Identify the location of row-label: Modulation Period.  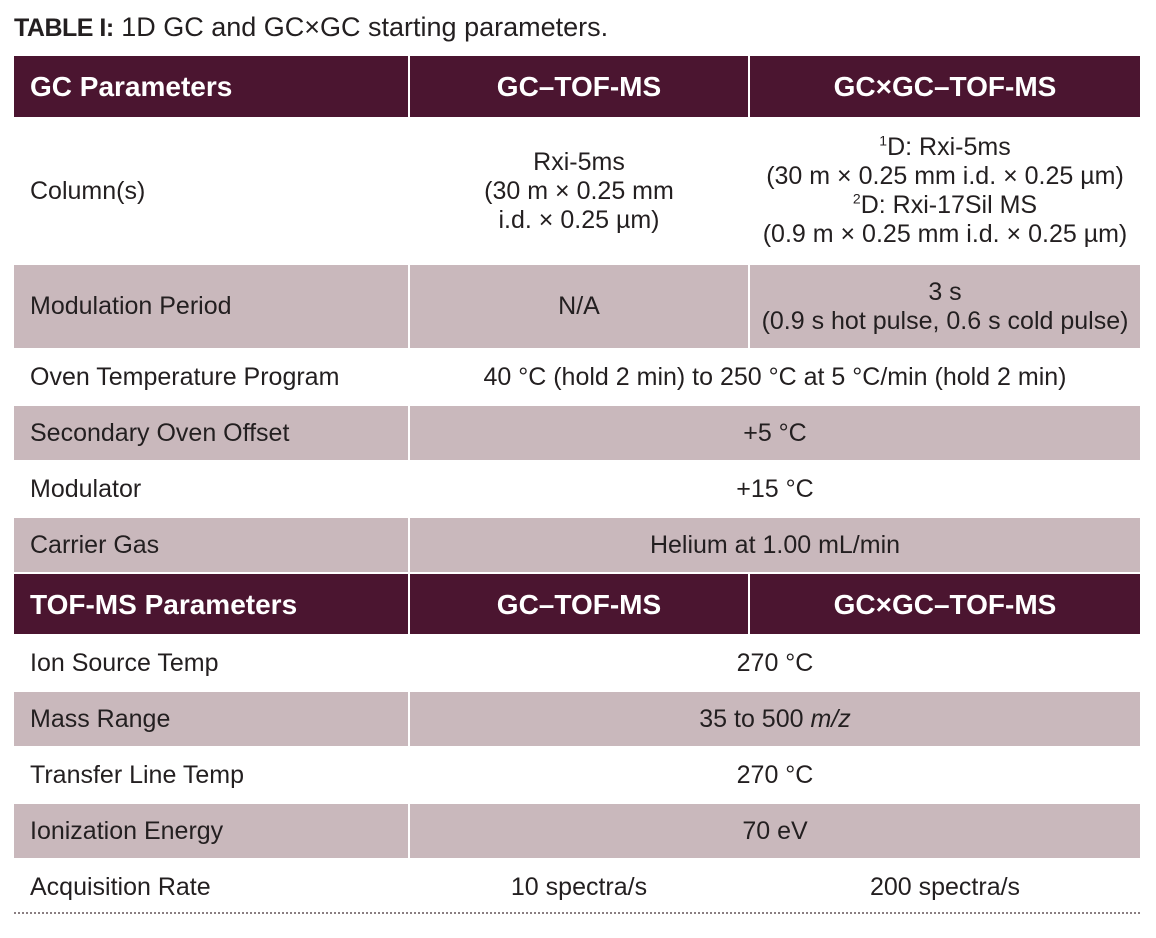
(212, 306).